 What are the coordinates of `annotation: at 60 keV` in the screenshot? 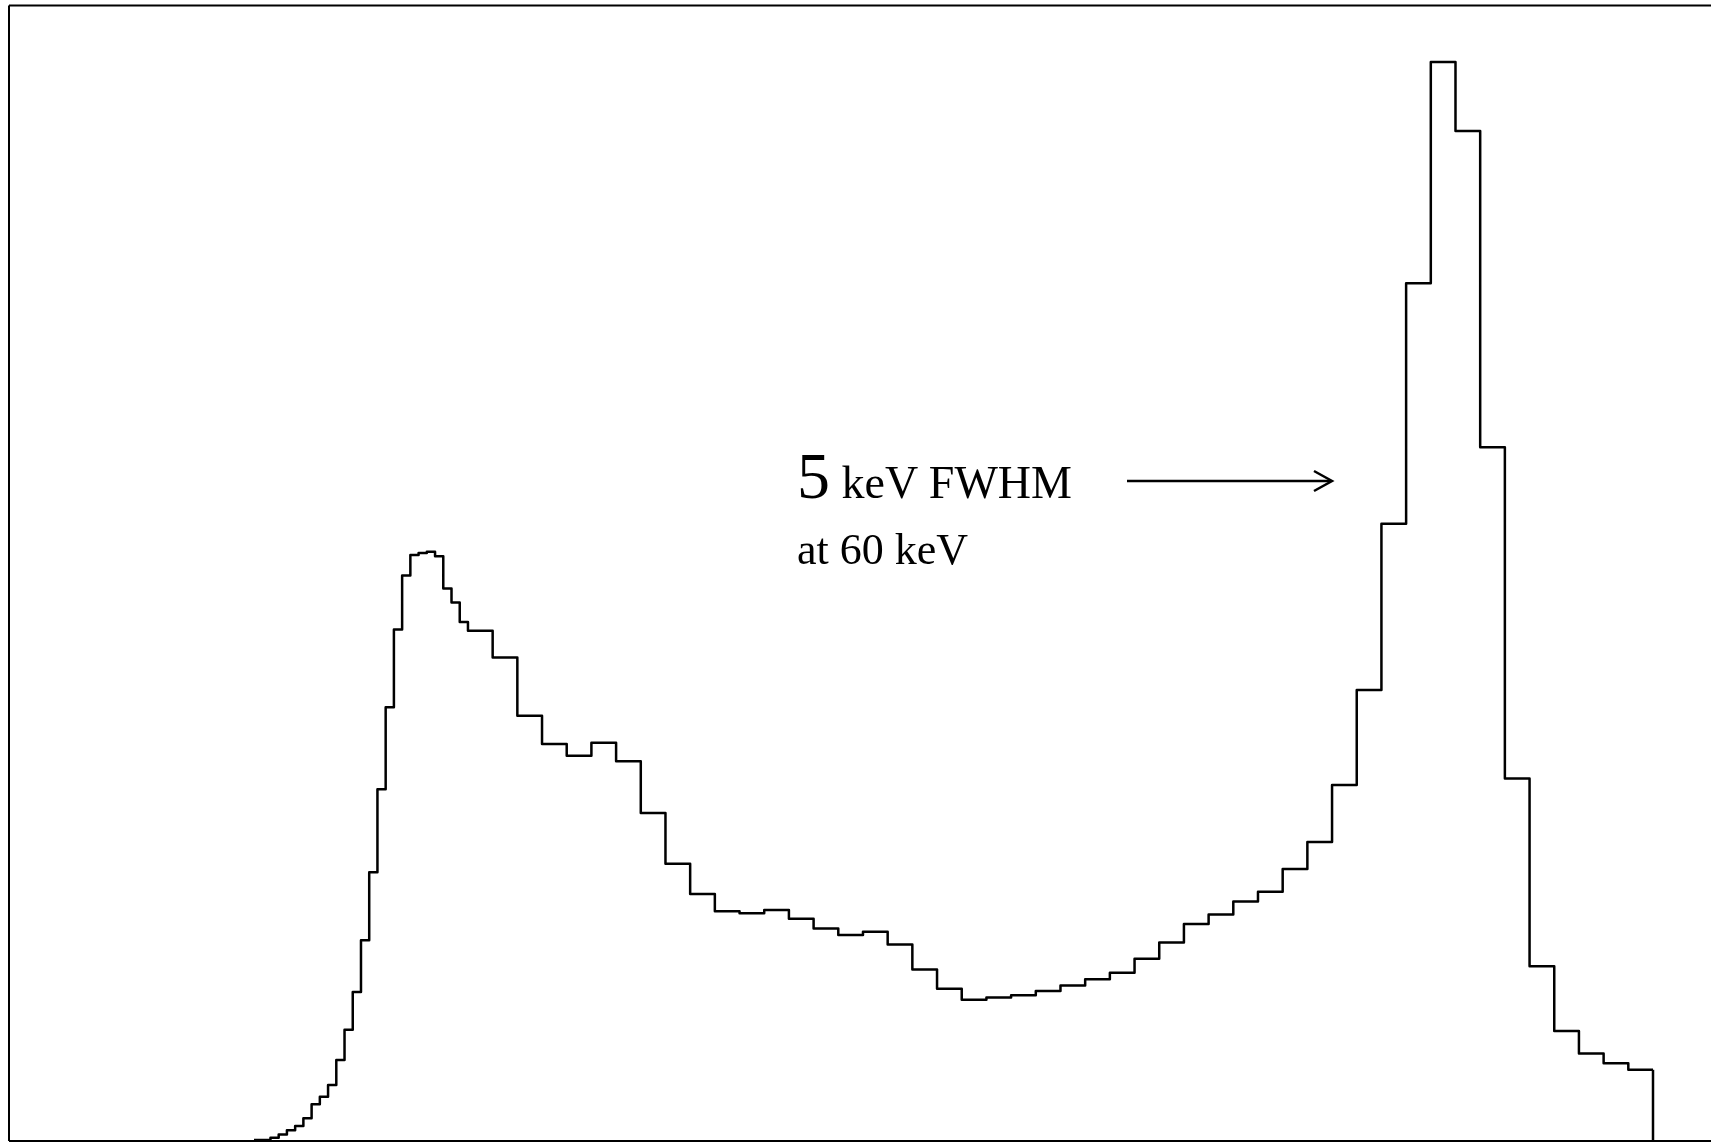 It's located at (883, 549).